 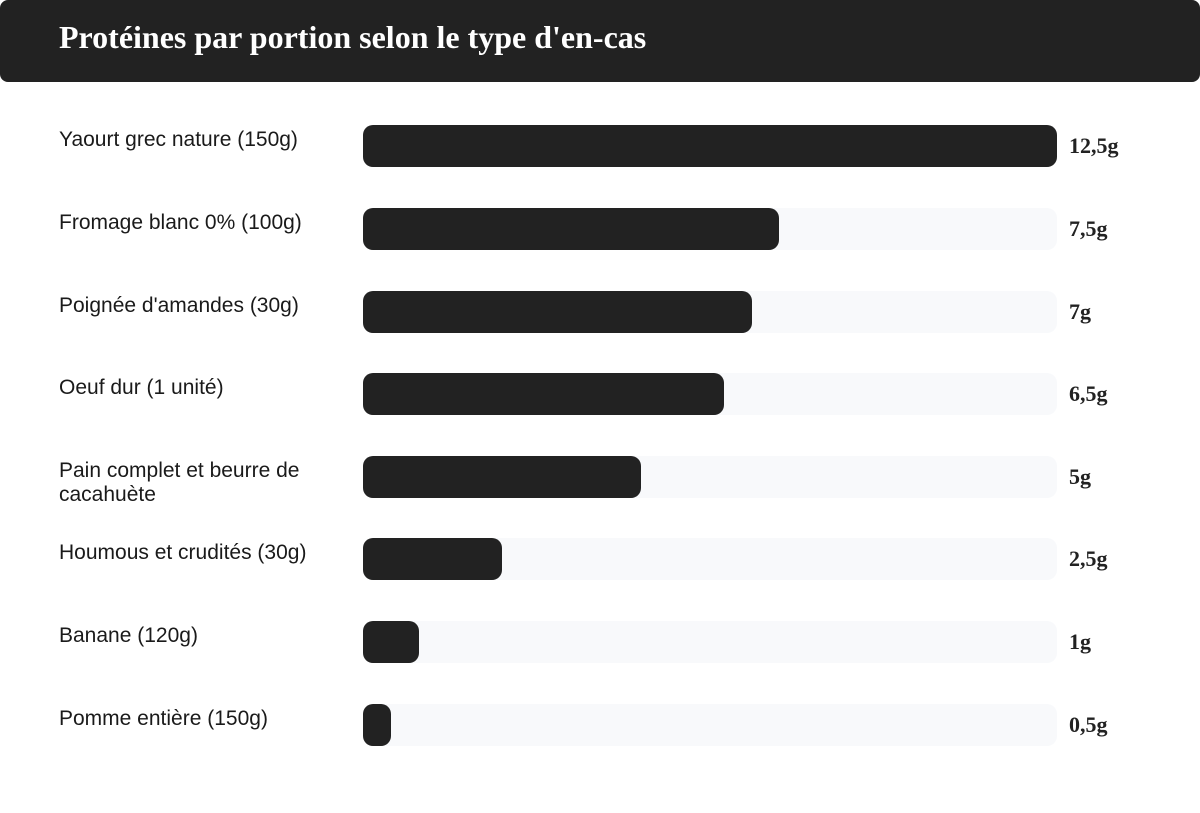 I want to click on value-label: 2,5g, so click(x=1088, y=558).